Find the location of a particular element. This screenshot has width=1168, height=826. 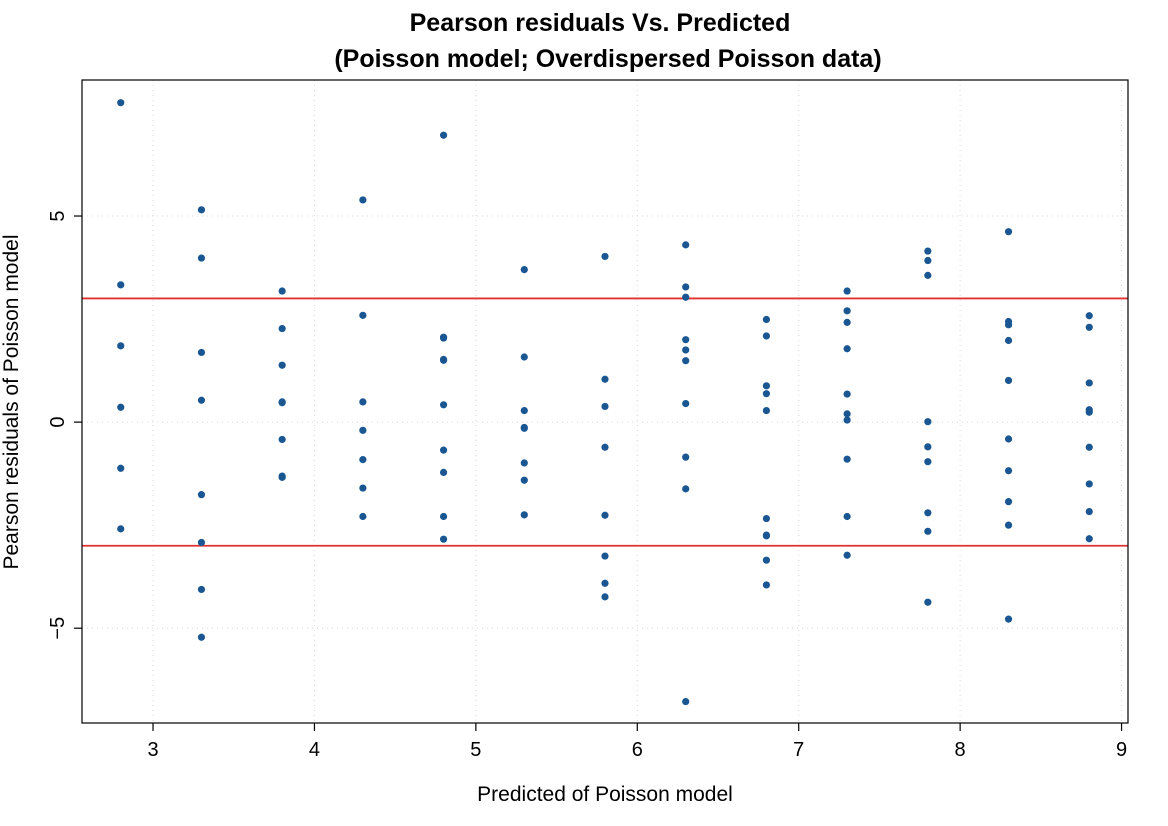

y-tick-label: −5 is located at coordinates (58, 628).